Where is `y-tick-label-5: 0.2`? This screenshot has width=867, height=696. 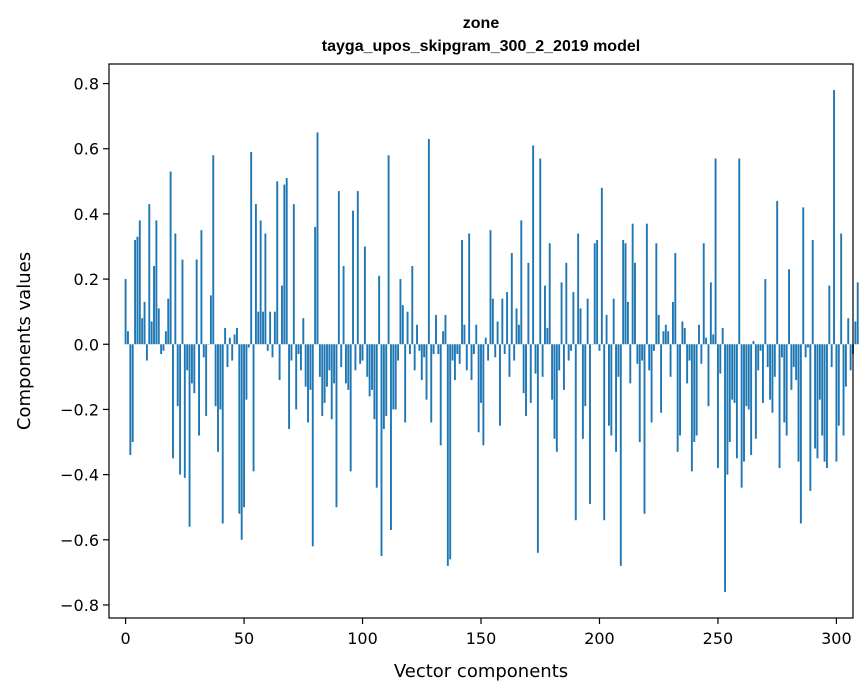 y-tick-label-5: 0.2 is located at coordinates (86, 279).